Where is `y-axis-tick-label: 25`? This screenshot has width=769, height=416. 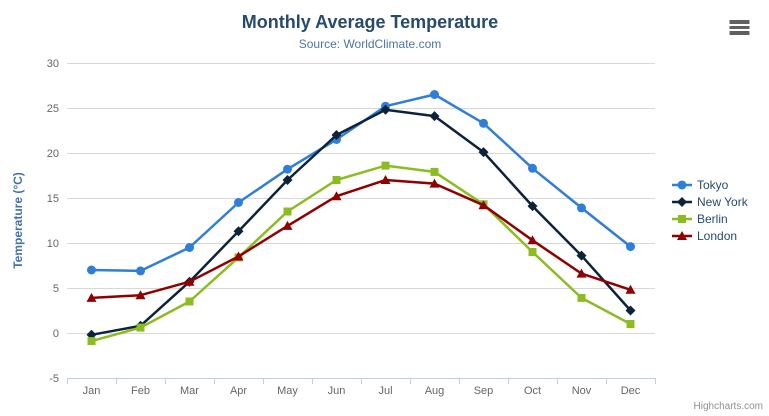
y-axis-tick-label: 25 is located at coordinates (53, 109).